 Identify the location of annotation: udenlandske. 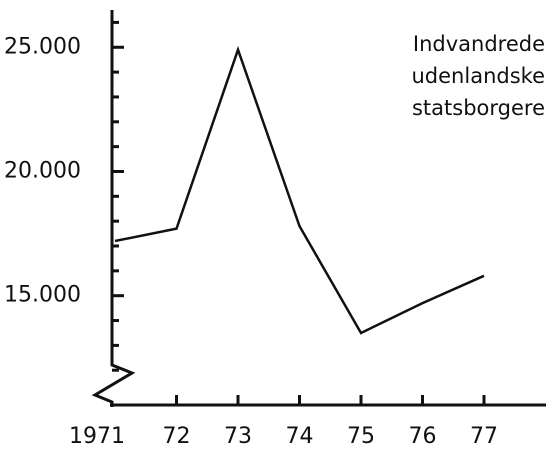
(479, 76).